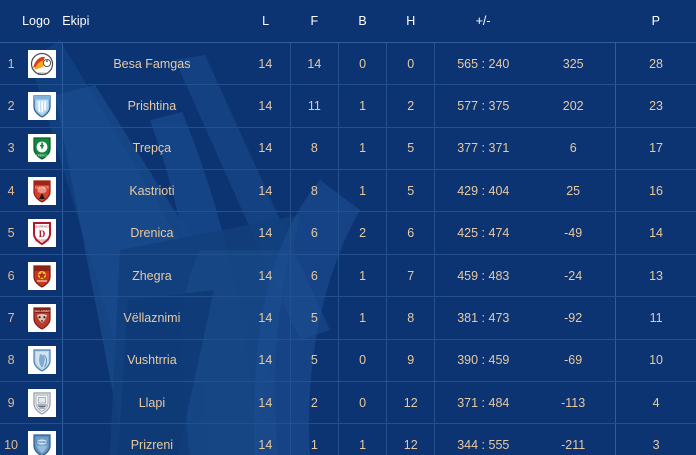  I want to click on table-row: 4 KASTRIOTI Kastrioti 14 8 1 5 429 : 404 25 16, so click(348, 191).